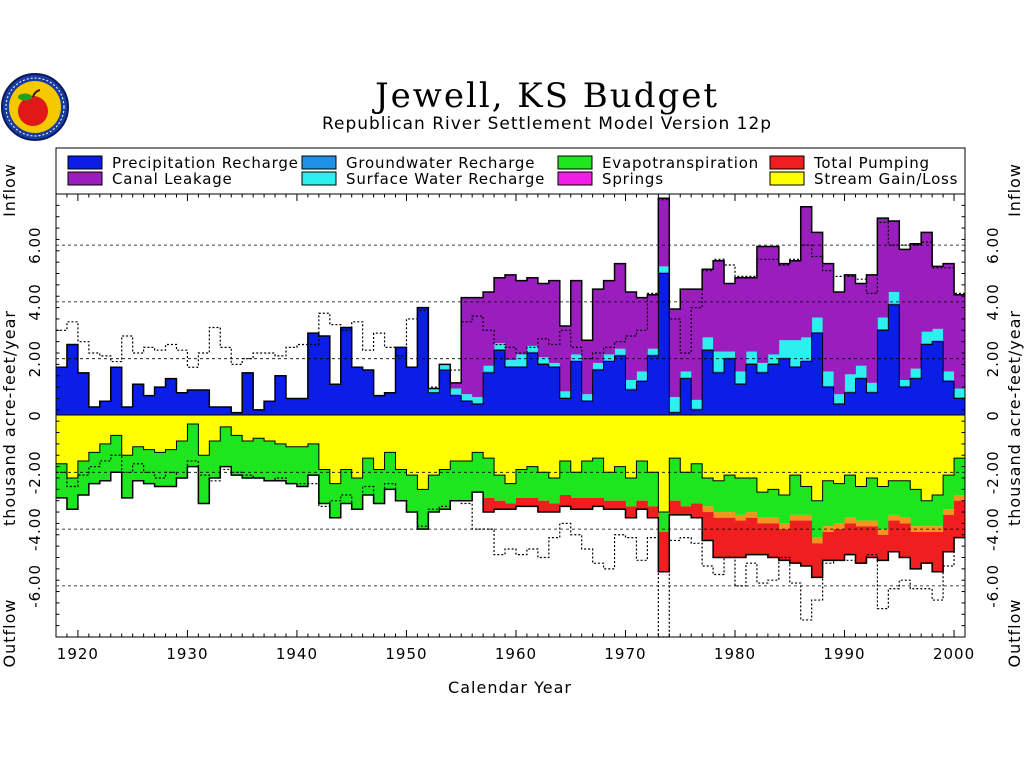 Image resolution: width=1024 pixels, height=768 pixels. What do you see at coordinates (724, 536) in the screenshot?
I see `series-total-pumping` at bounding box center [724, 536].